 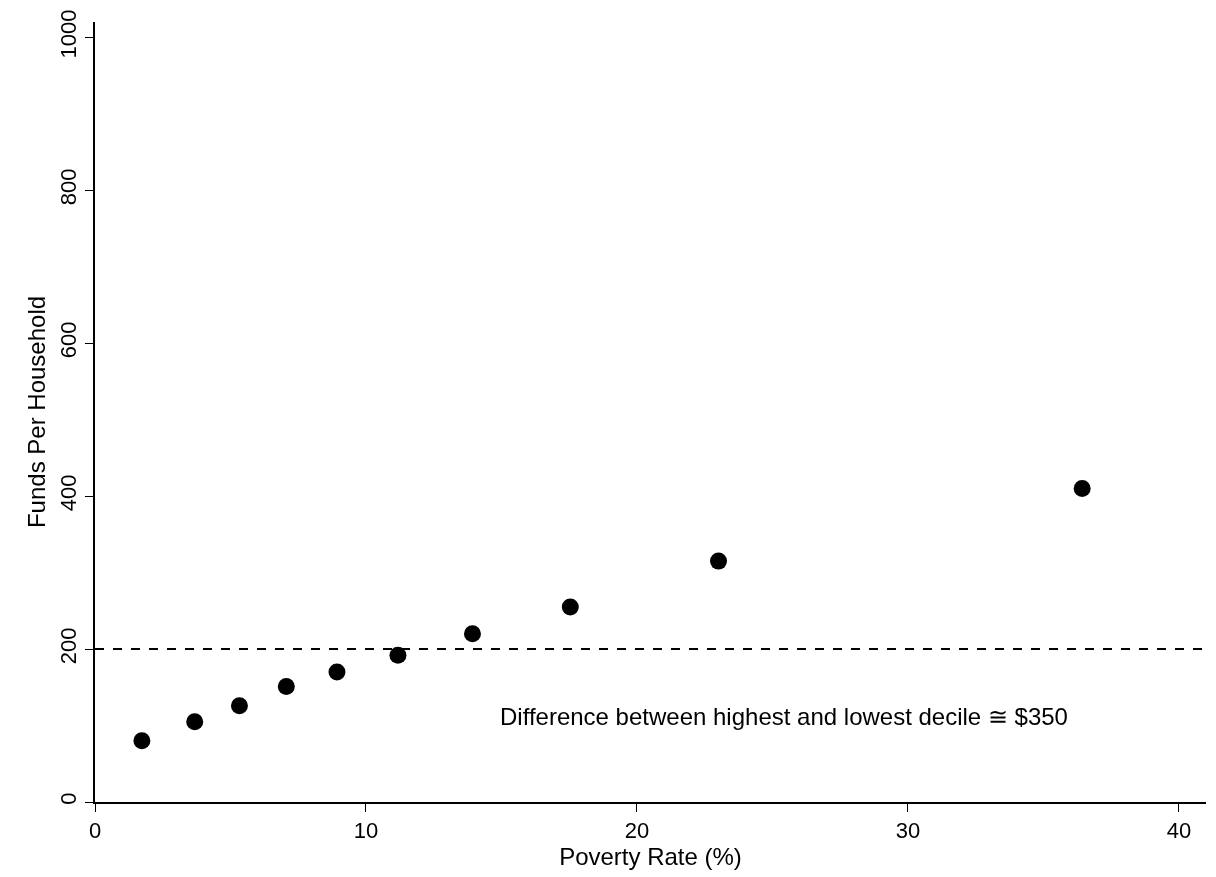 What do you see at coordinates (784, 716) in the screenshot?
I see `annotation: Difference between highest and lowest decile ≅ $350` at bounding box center [784, 716].